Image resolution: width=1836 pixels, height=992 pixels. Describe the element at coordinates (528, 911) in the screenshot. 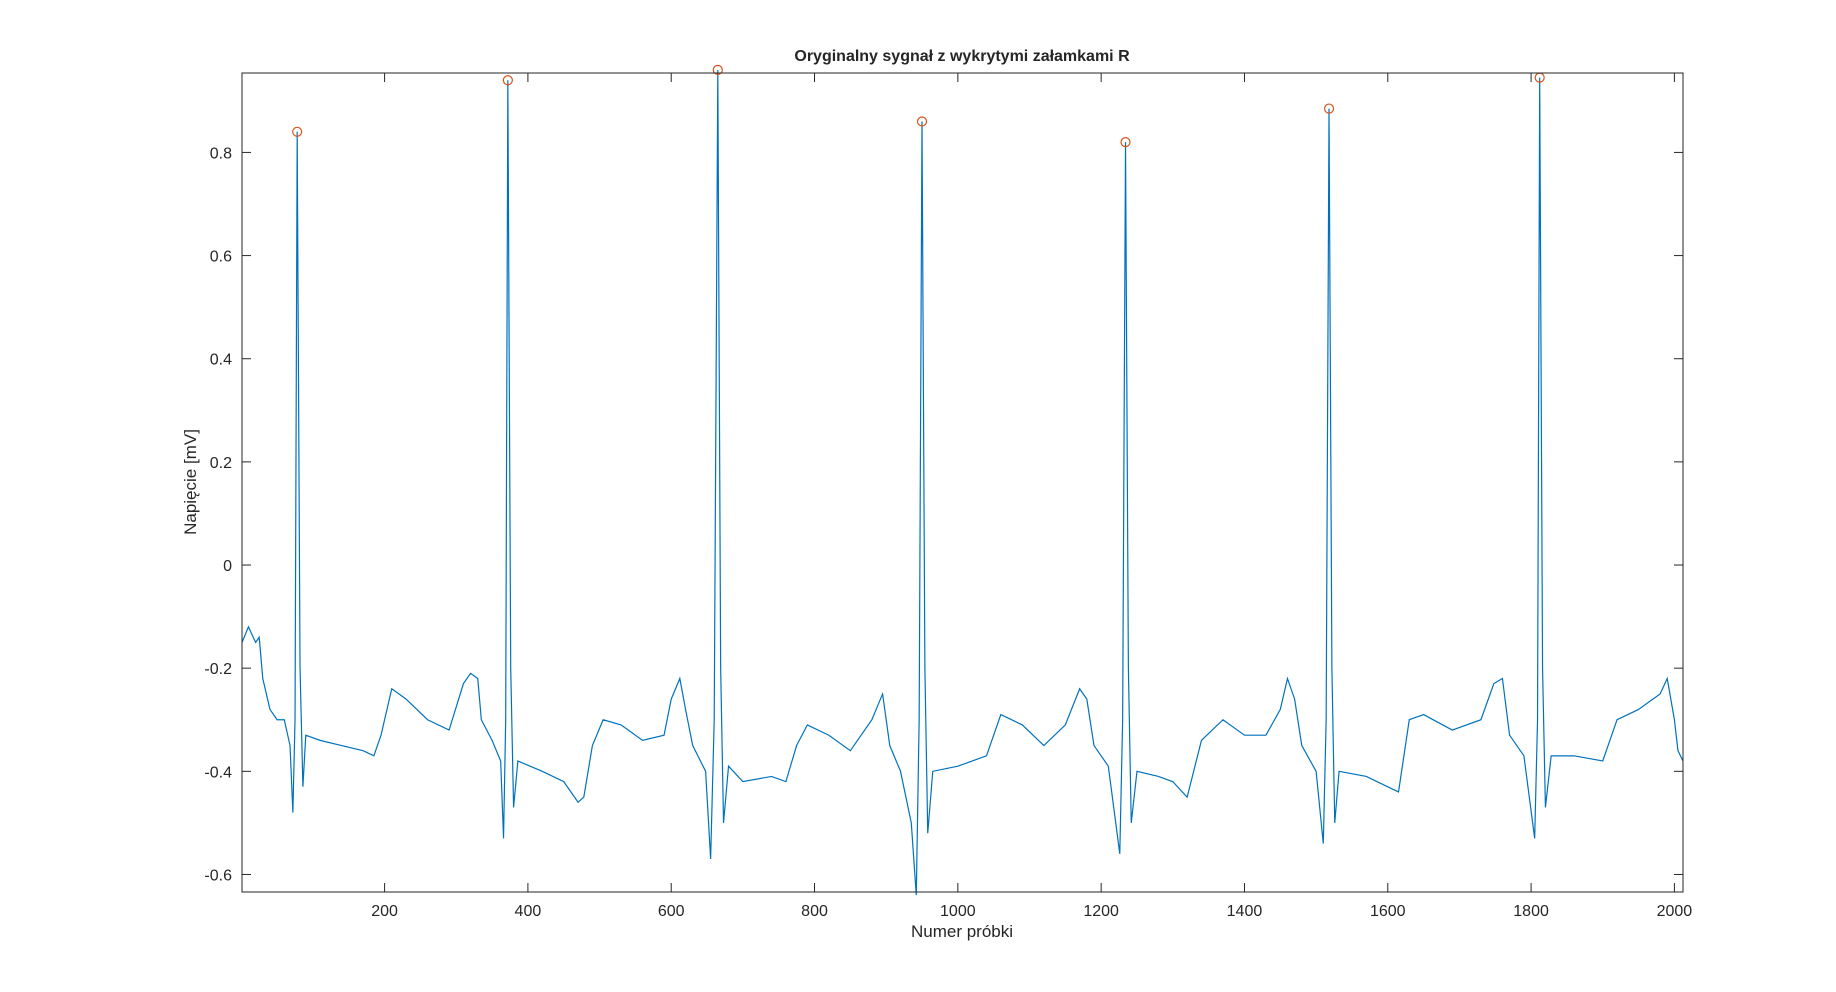

I see `x-tick-label: 400` at that location.